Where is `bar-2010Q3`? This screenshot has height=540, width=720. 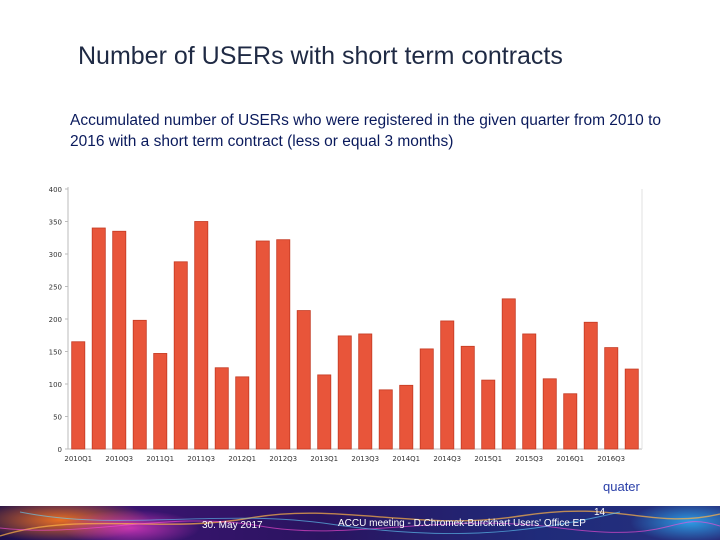 bar-2010Q3 is located at coordinates (119, 340).